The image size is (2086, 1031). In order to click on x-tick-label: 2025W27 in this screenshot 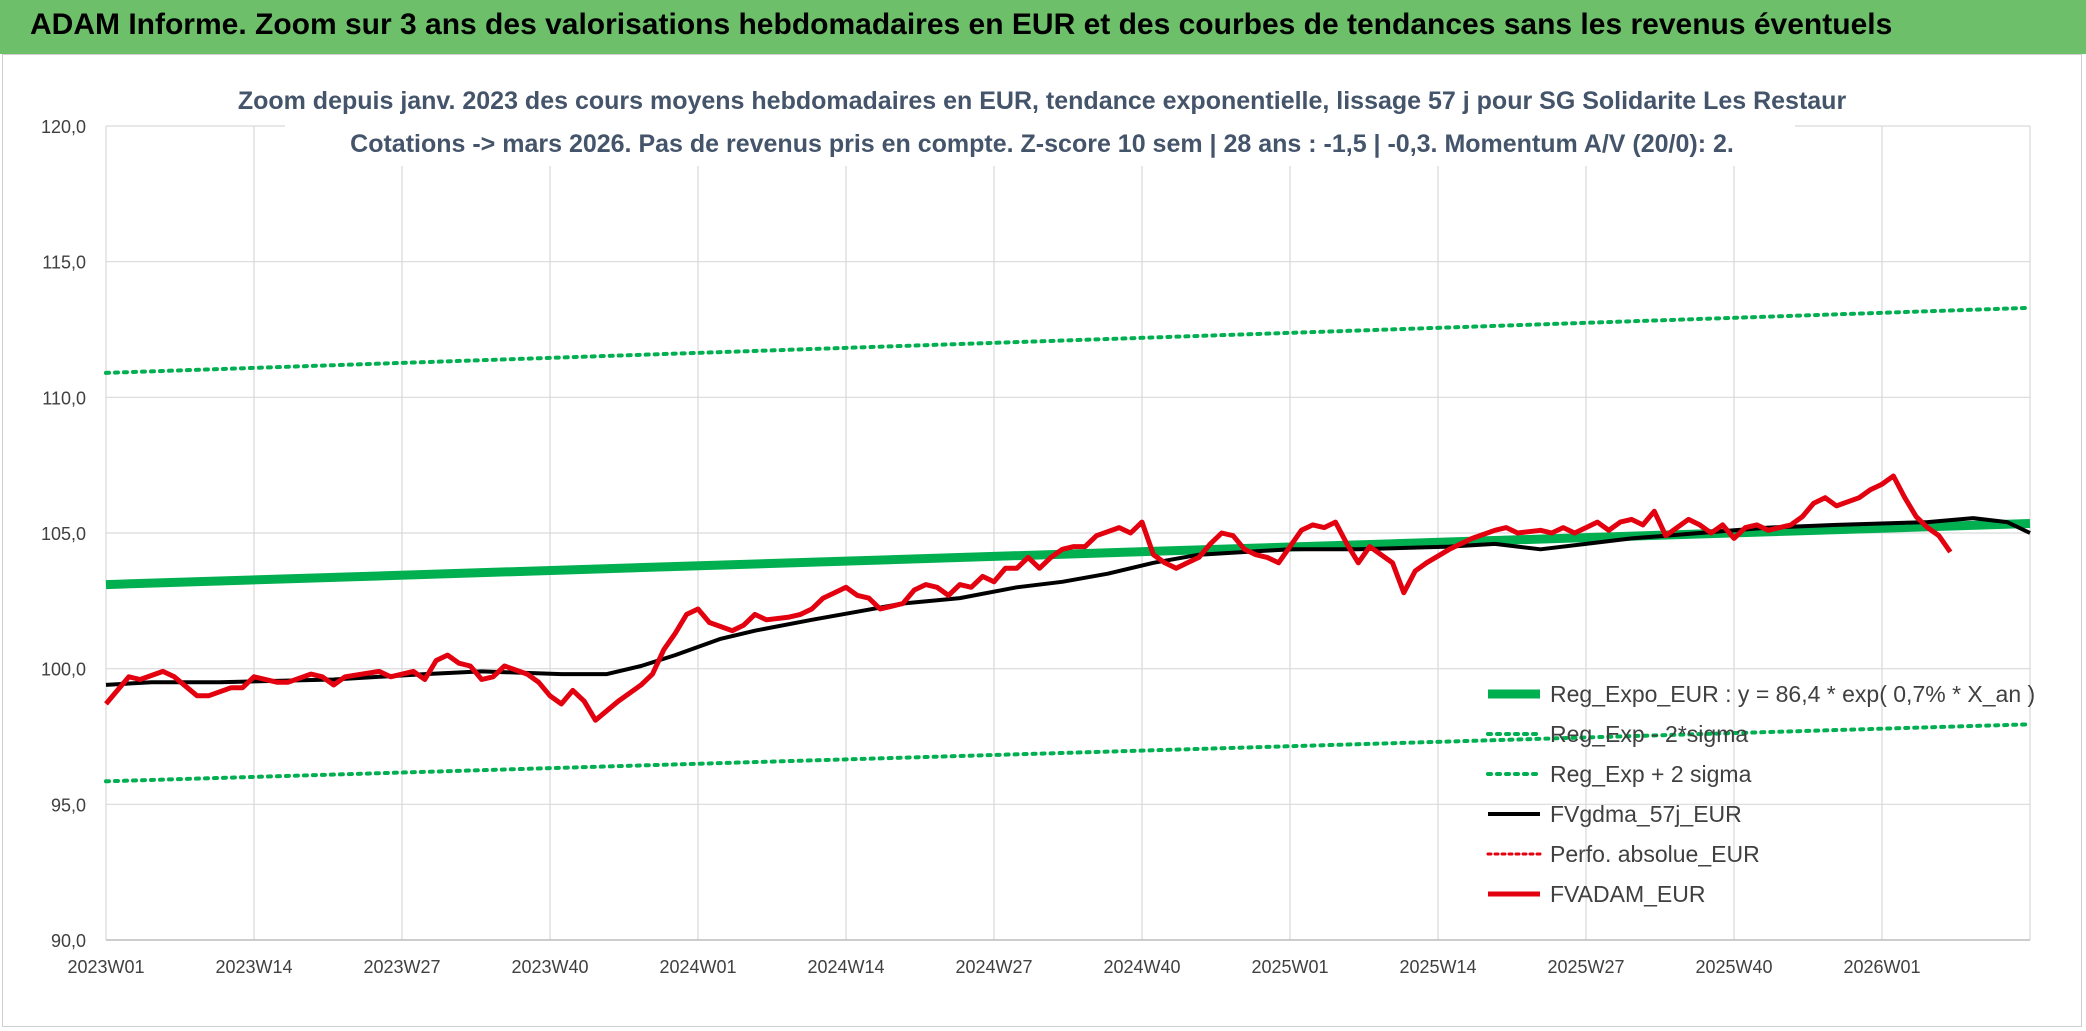, I will do `click(1585, 967)`.